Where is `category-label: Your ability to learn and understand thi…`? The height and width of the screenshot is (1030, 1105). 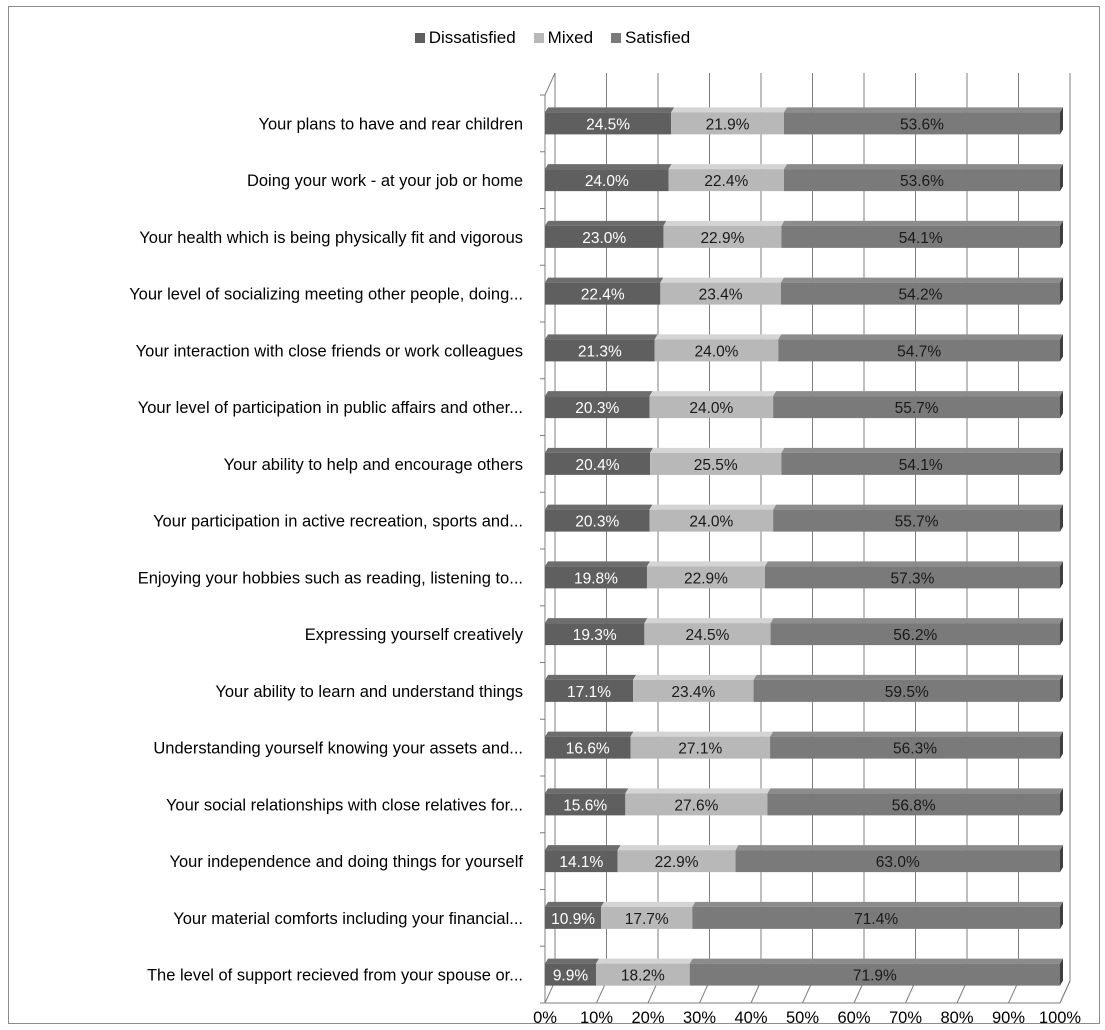
category-label: Your ability to learn and understand thi… is located at coordinates (369, 692).